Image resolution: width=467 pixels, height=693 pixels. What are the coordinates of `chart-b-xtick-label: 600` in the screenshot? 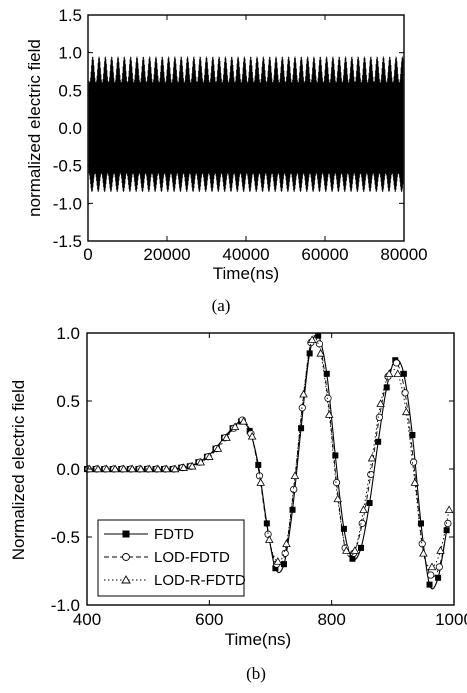 It's located at (209, 619).